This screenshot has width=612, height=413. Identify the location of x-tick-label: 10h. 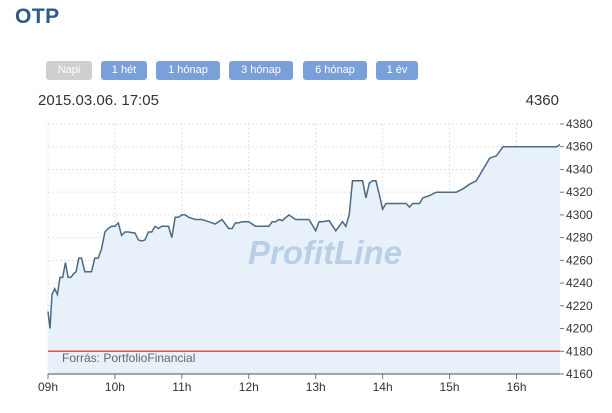
(115, 387).